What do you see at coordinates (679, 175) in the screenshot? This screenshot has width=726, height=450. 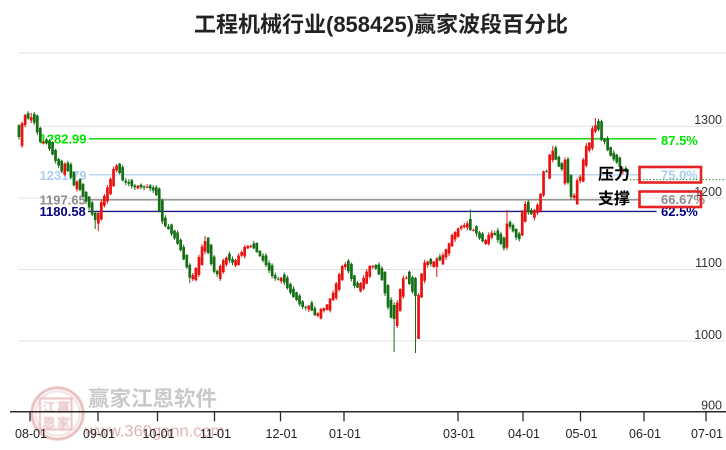 I see `svg-text: 75.0%` at bounding box center [679, 175].